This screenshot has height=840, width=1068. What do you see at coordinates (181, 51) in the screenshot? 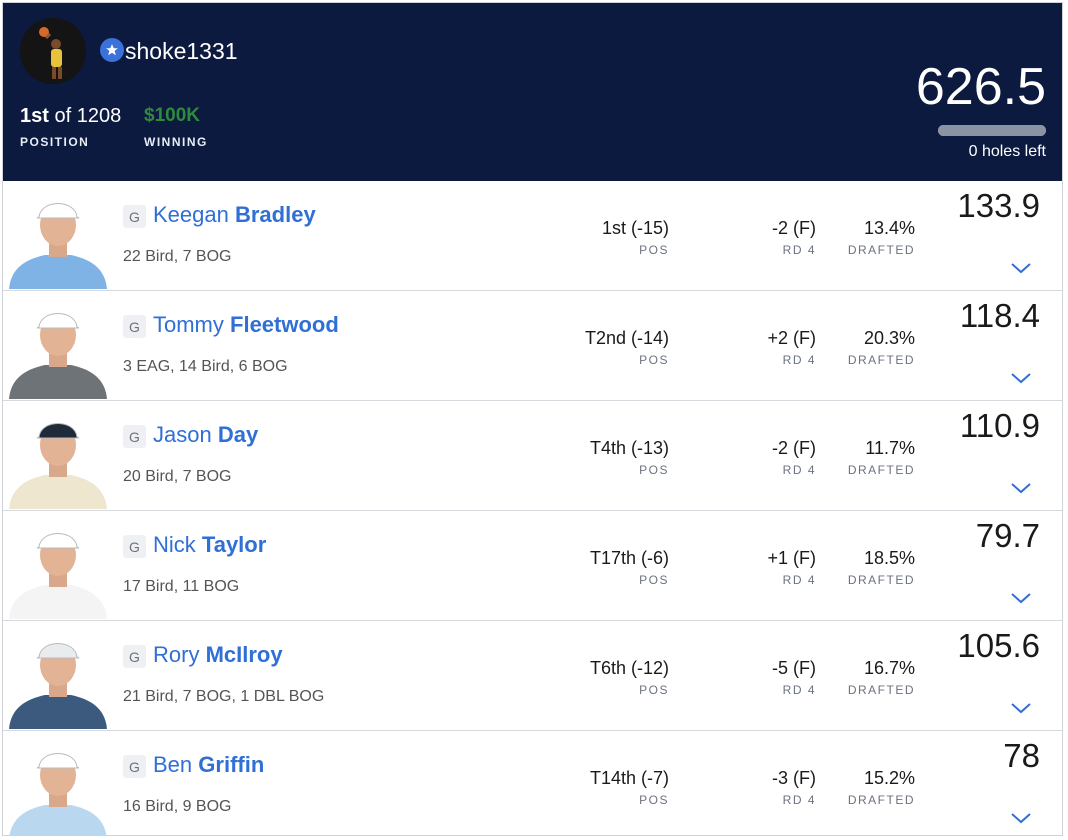
I see `username: shoke1331` at bounding box center [181, 51].